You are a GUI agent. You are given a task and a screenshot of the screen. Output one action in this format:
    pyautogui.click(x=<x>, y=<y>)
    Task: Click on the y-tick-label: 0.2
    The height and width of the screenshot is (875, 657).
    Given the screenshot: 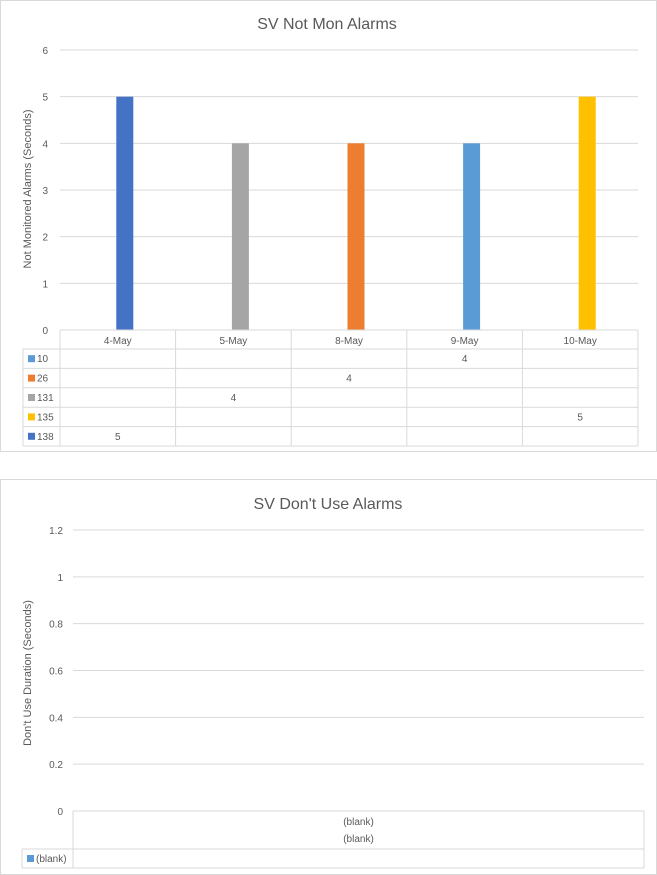 What is the action you would take?
    pyautogui.click(x=56, y=765)
    